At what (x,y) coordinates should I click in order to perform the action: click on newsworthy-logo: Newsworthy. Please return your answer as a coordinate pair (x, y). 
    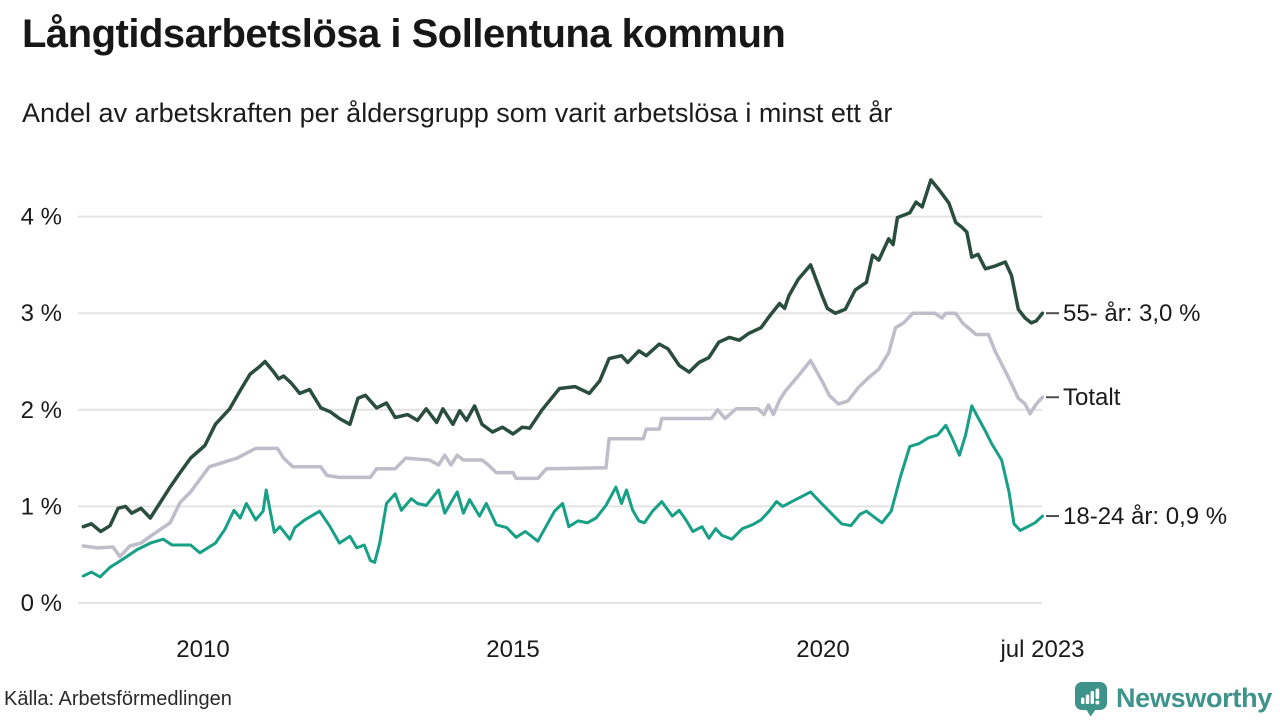
    Looking at the image, I should click on (1172, 698).